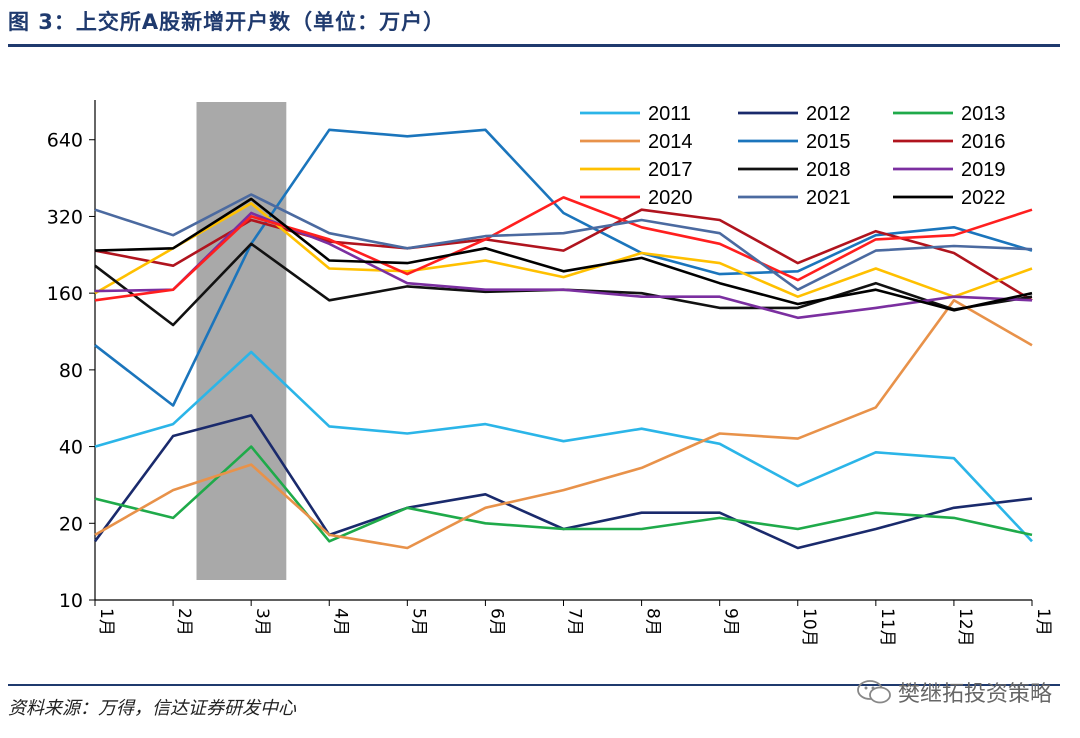 The image size is (1080, 738). What do you see at coordinates (563, 494) in the screenshot?
I see `series-line-2013` at bounding box center [563, 494].